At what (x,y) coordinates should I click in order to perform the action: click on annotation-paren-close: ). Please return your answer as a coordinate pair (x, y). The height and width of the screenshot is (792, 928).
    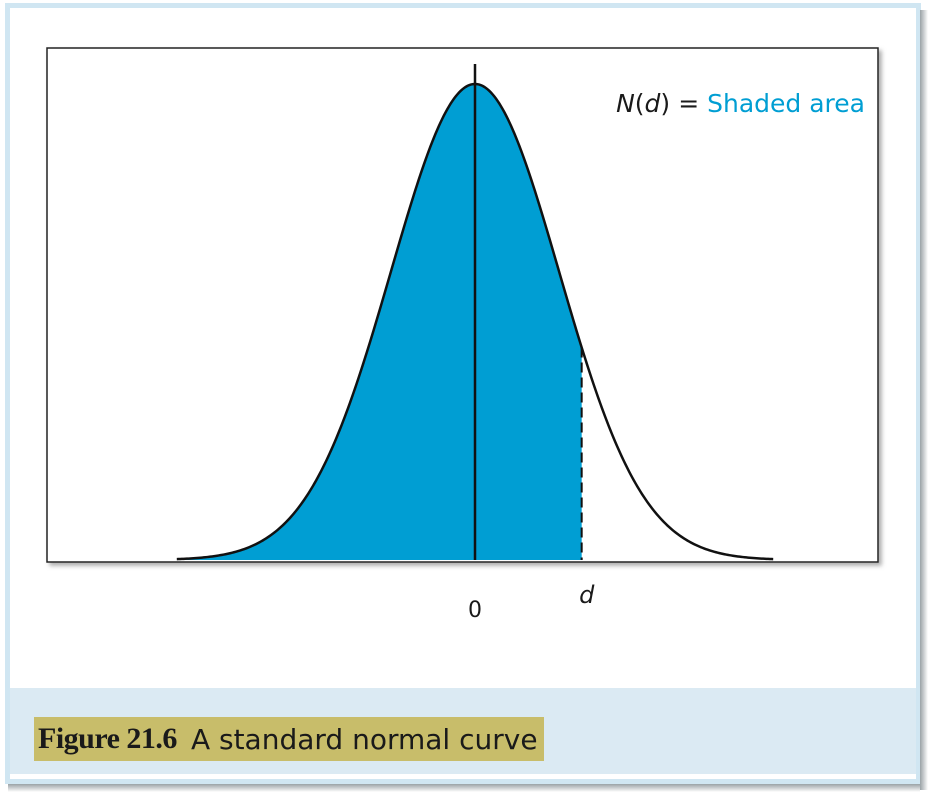
    Looking at the image, I should click on (665, 103).